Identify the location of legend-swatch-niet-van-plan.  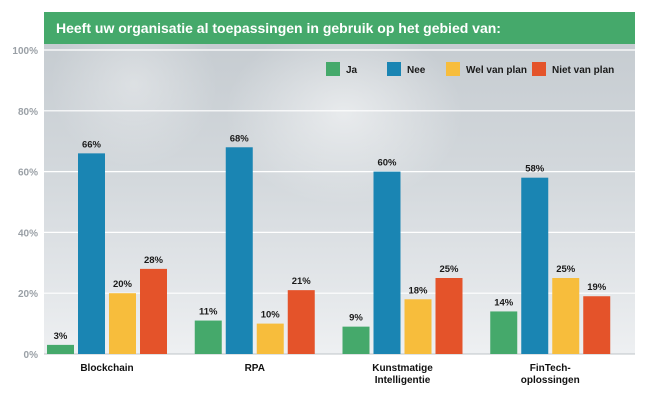
(539, 69).